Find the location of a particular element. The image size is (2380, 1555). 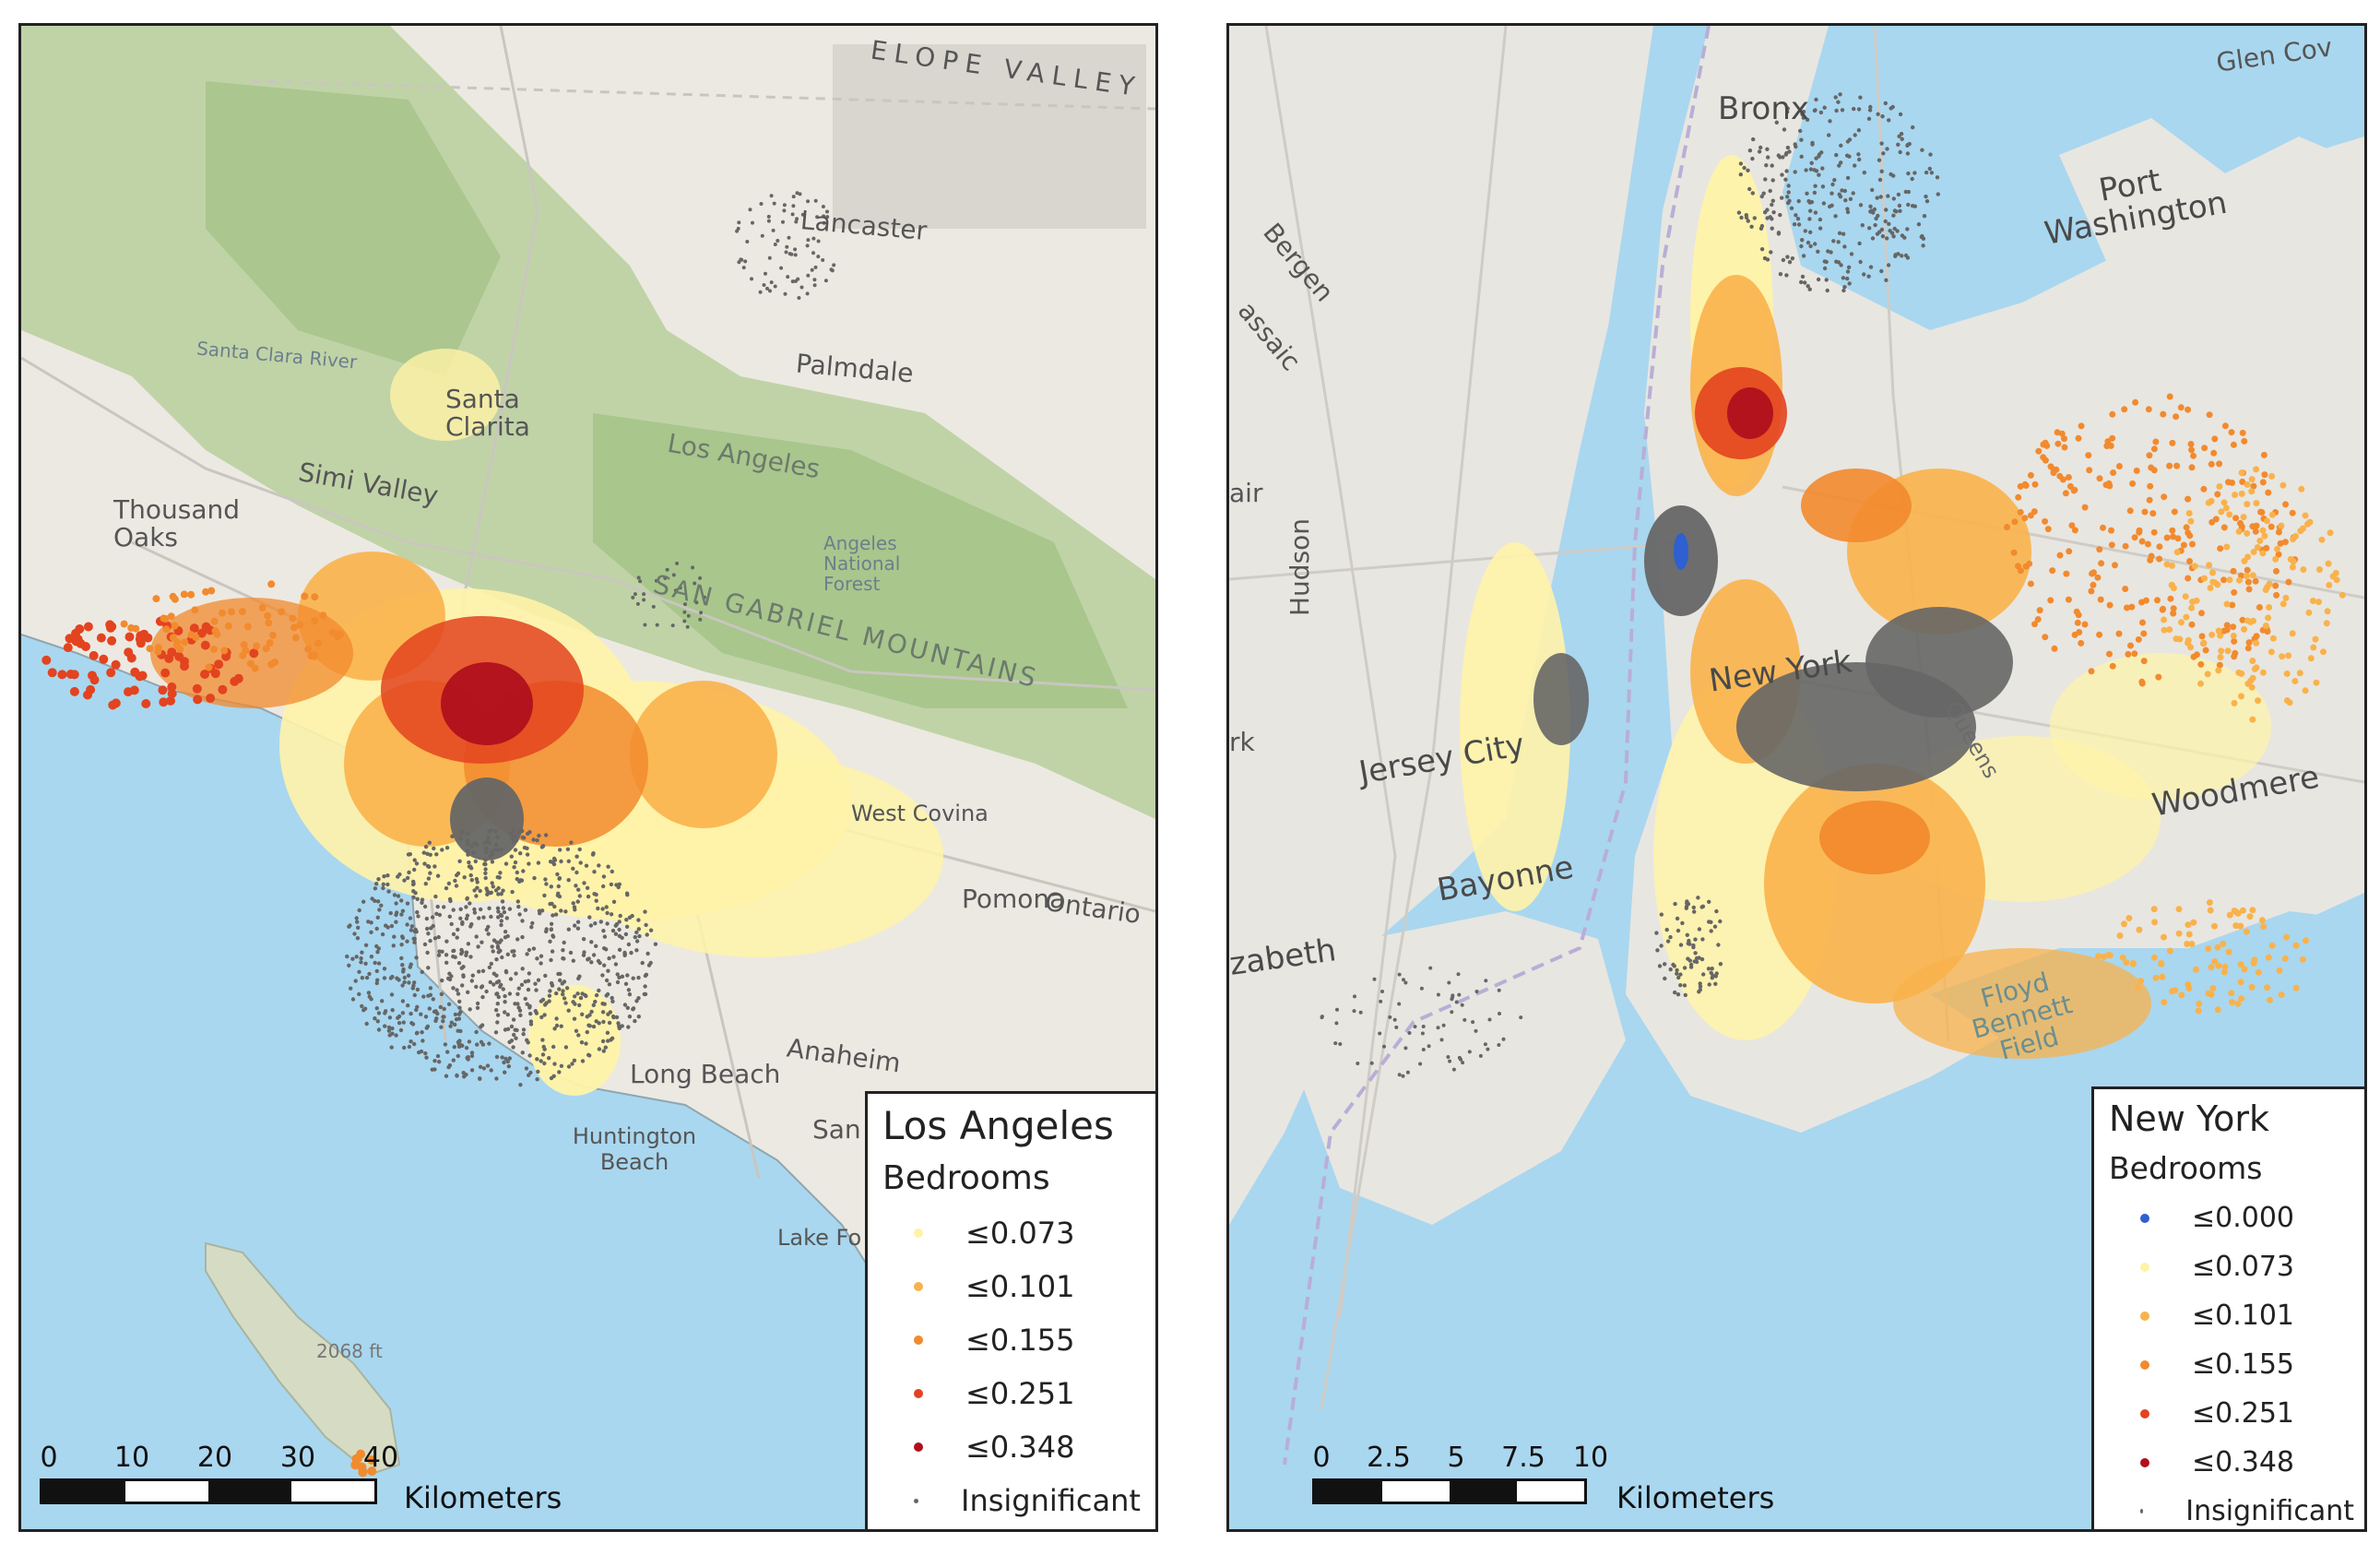

legend-class-row: ≤0.251 is located at coordinates (2231, 1413).